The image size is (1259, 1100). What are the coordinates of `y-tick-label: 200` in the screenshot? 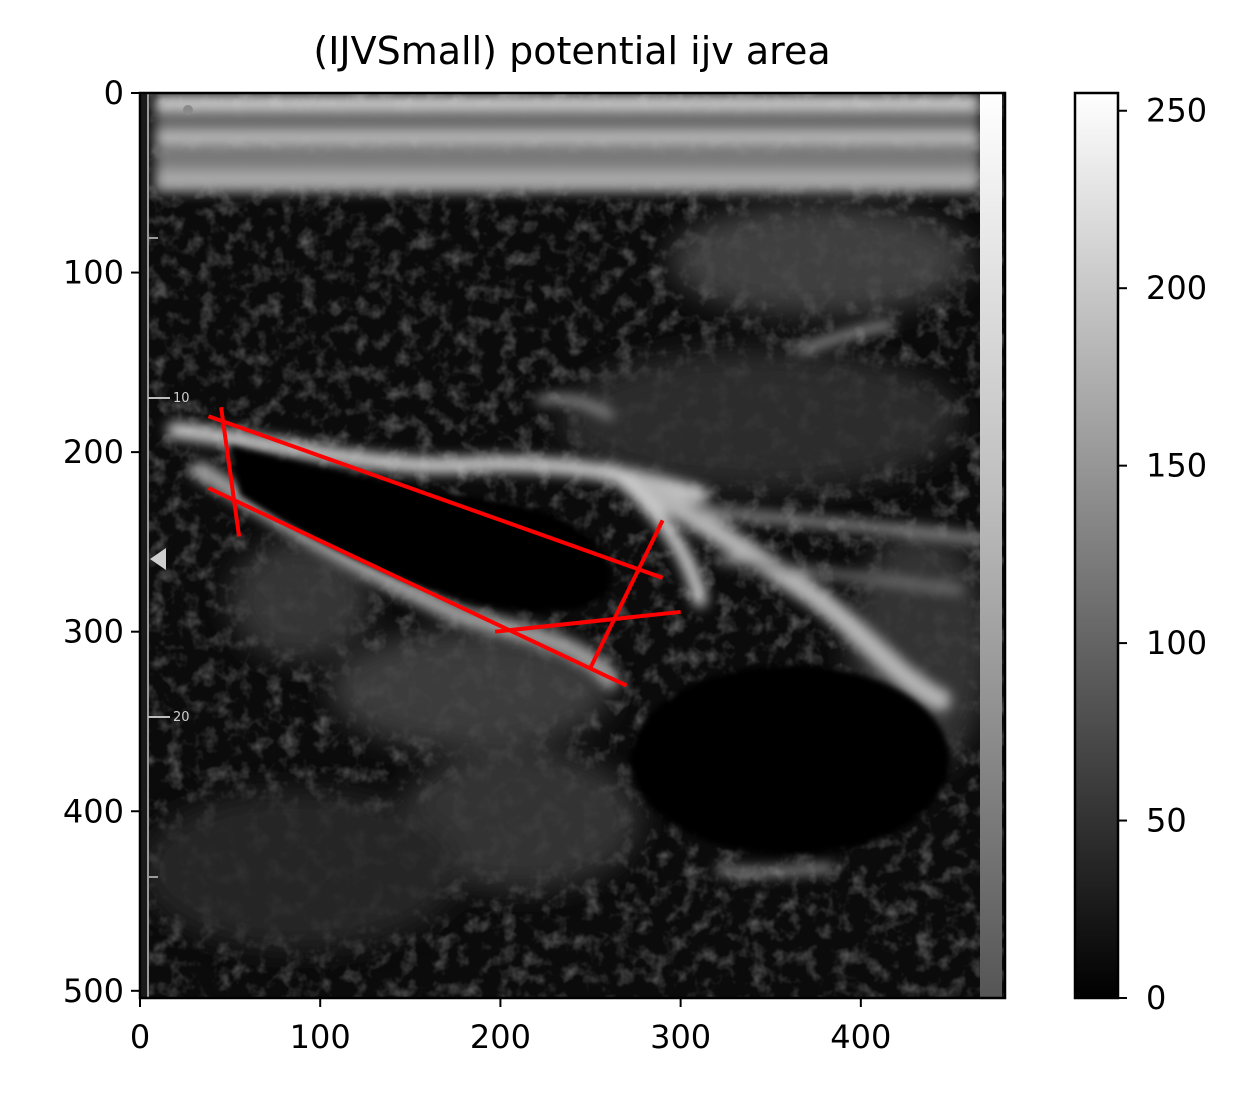 It's located at (93, 452).